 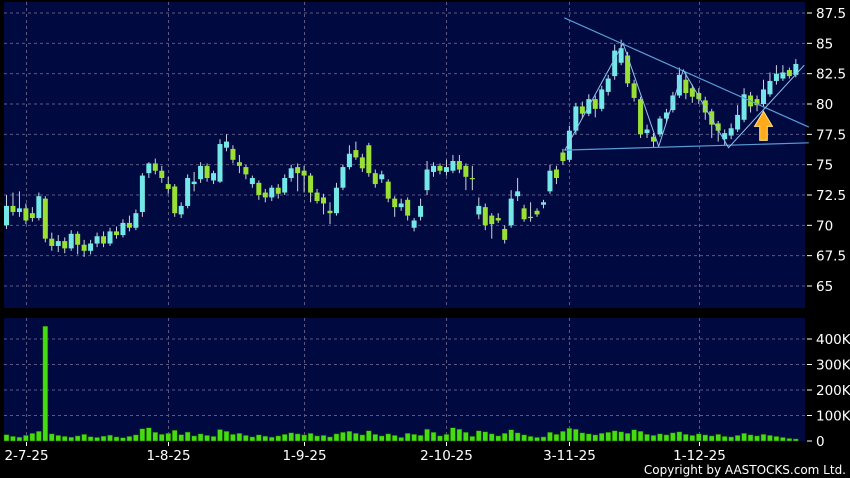 I want to click on svg-text: 85, so click(x=824, y=44).